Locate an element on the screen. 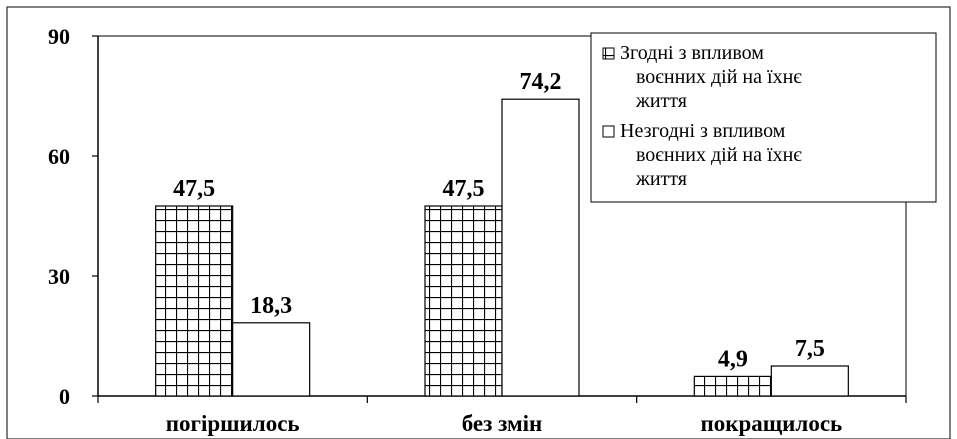 The width and height of the screenshot is (957, 439). legend-swatch-disagree is located at coordinates (608, 131).